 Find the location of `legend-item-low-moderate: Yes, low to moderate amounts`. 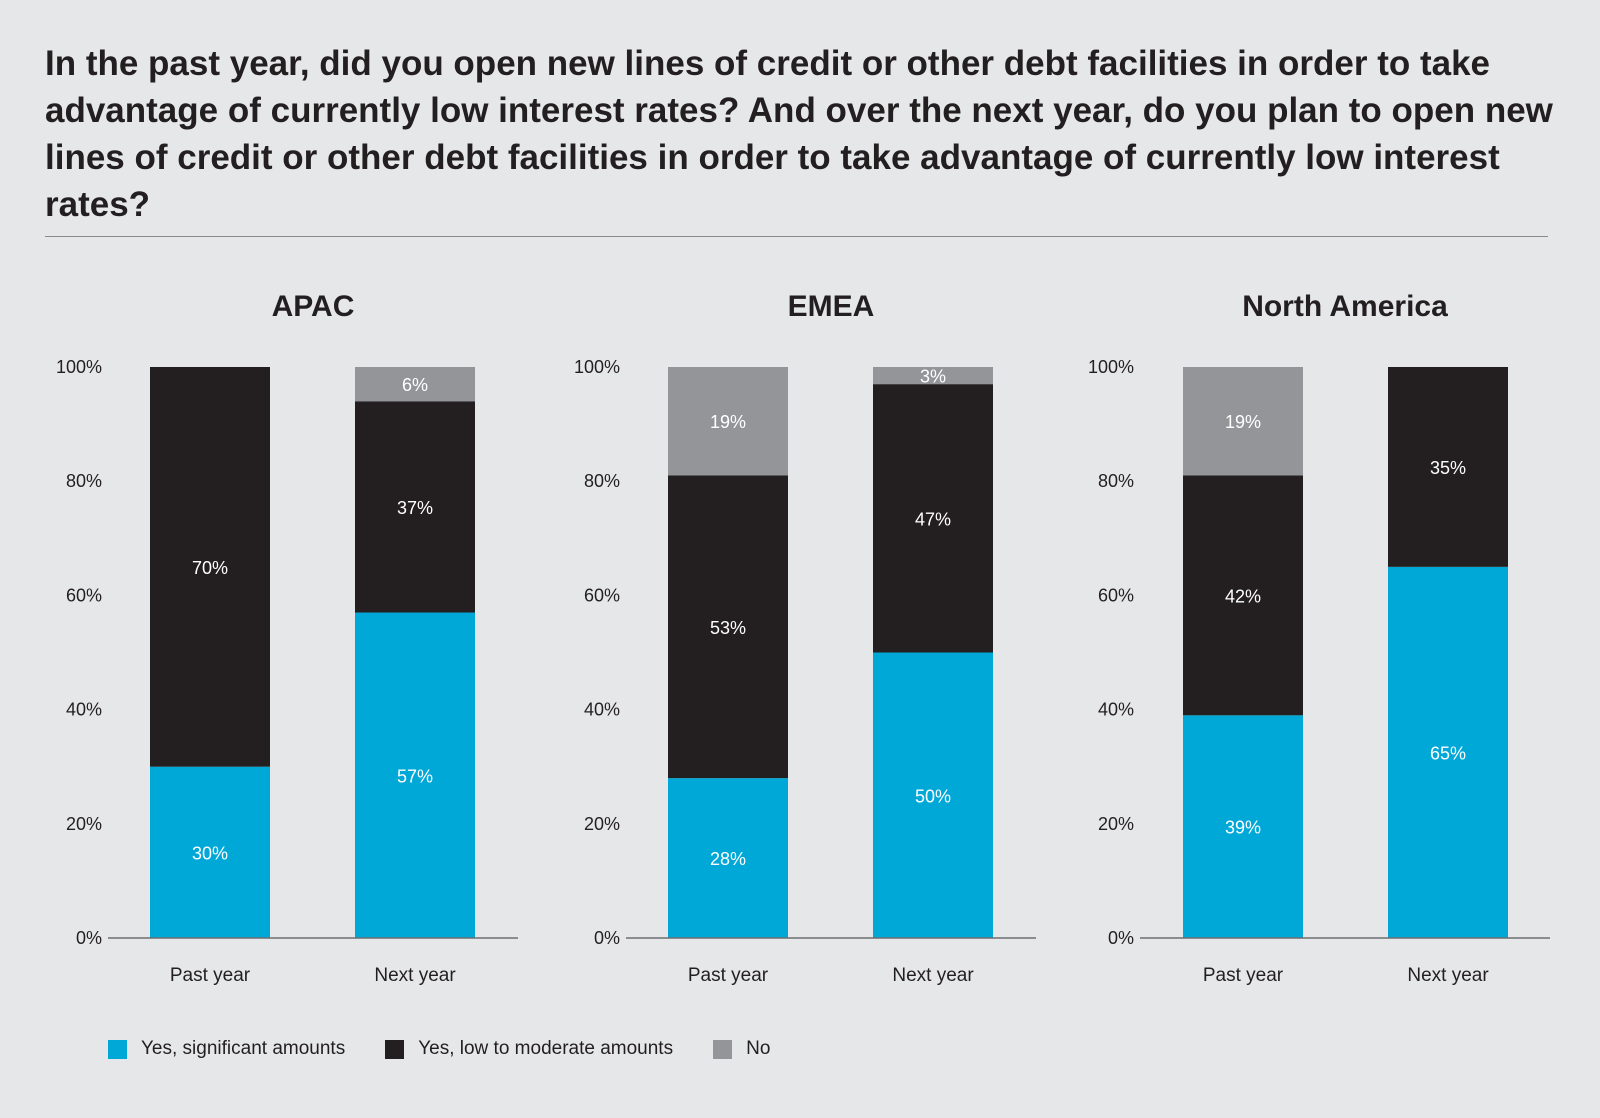

legend-item-low-moderate: Yes, low to moderate amounts is located at coordinates (529, 1049).